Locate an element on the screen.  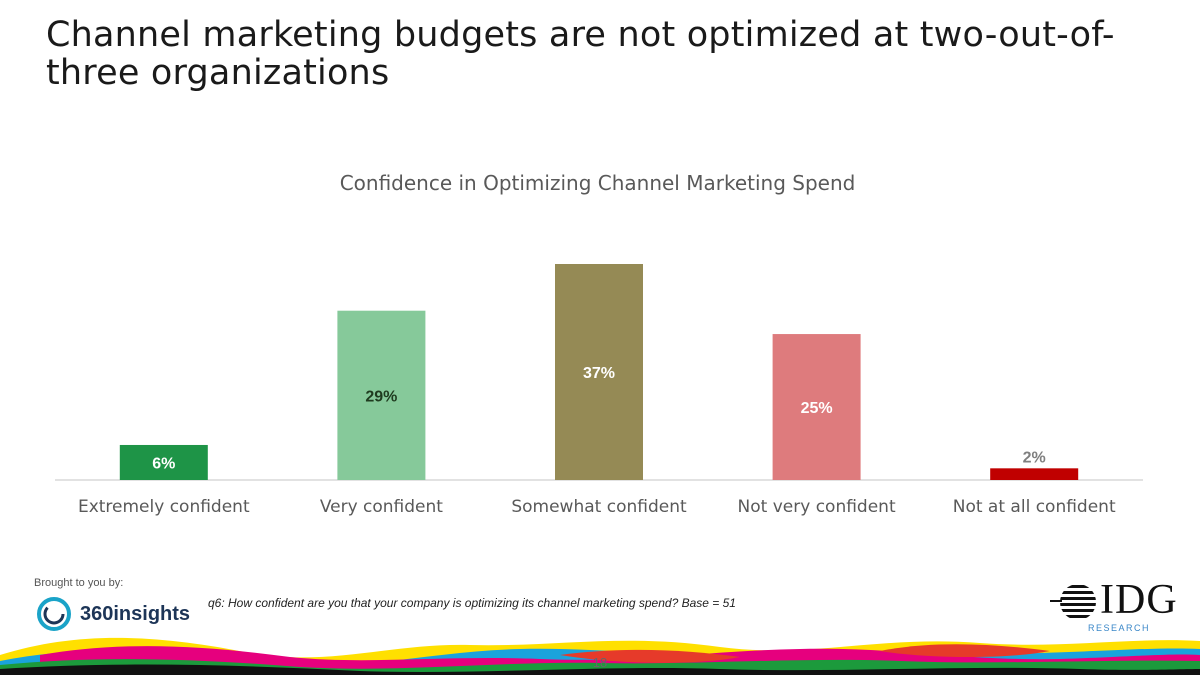
bar-not-very-confident is located at coordinates (816, 407).